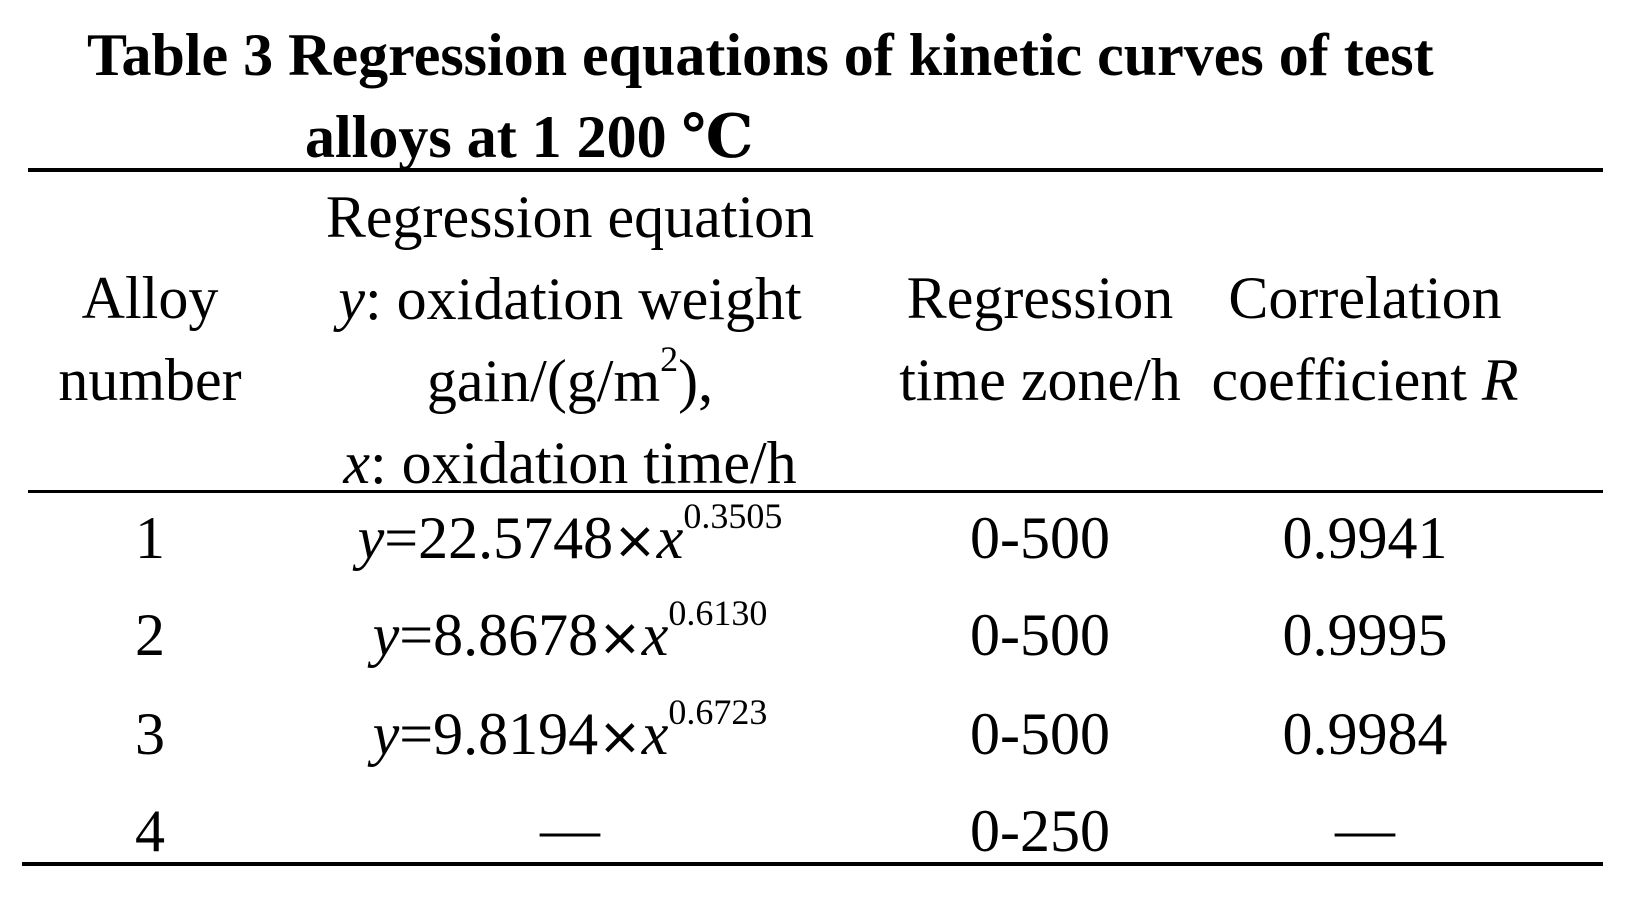  Describe the element at coordinates (150, 734) in the screenshot. I see `row-3-alloy: 3` at that location.